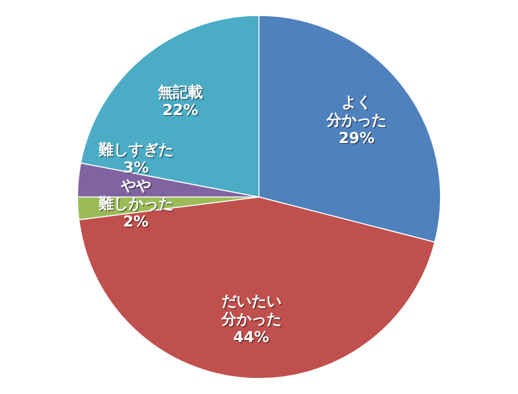 The image size is (518, 394). I want to click on slice-label: よく分かった, so click(357, 111).